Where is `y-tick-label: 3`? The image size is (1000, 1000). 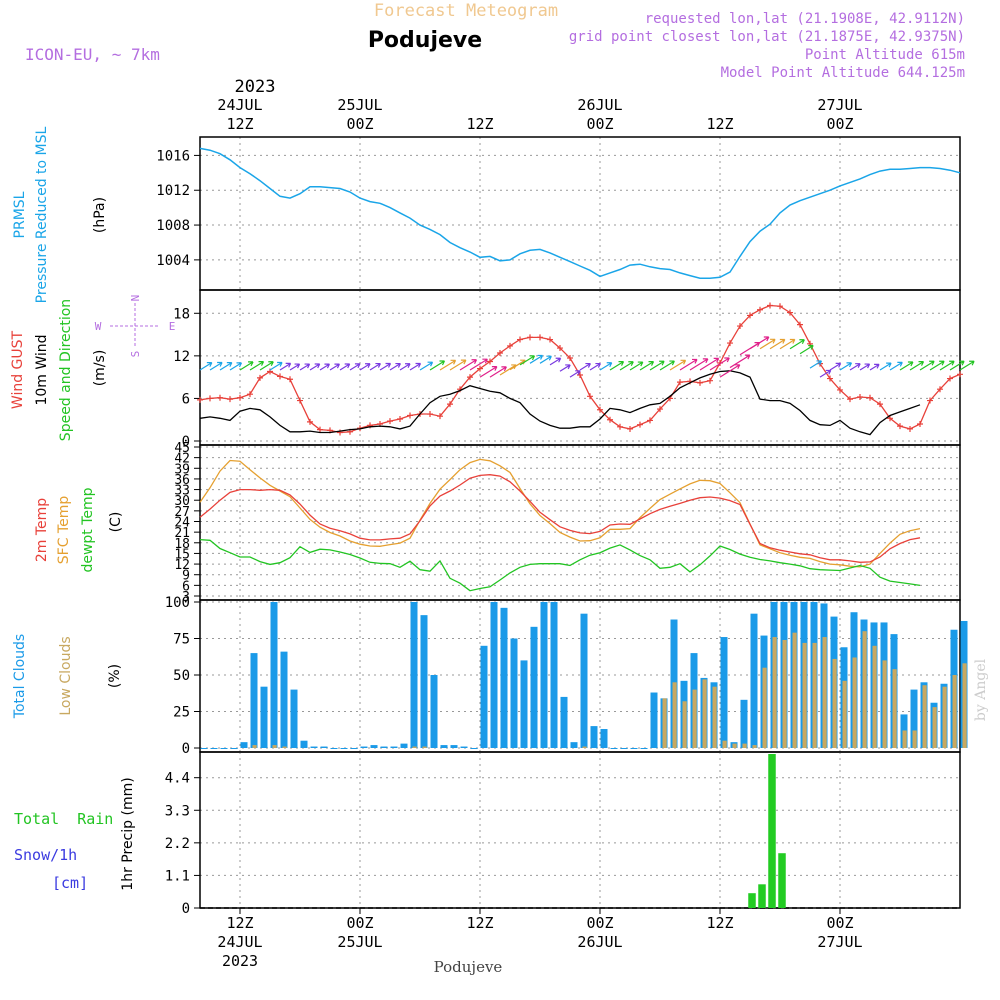 y-tick-label: 3 is located at coordinates (186, 597).